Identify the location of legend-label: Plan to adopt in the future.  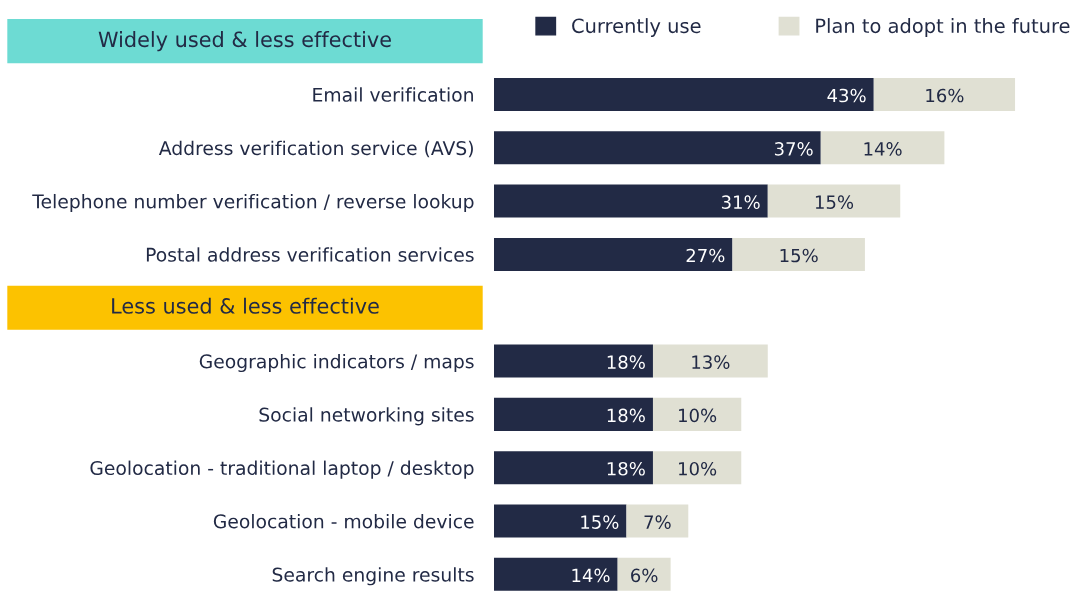
(943, 27).